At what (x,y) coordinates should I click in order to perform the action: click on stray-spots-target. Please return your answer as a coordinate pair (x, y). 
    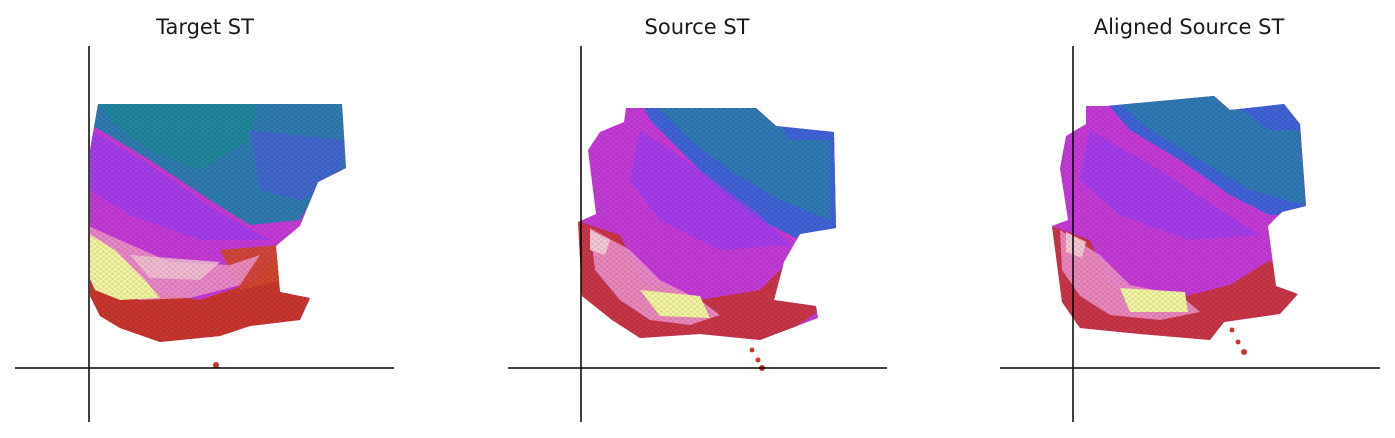
    Looking at the image, I should click on (216, 365).